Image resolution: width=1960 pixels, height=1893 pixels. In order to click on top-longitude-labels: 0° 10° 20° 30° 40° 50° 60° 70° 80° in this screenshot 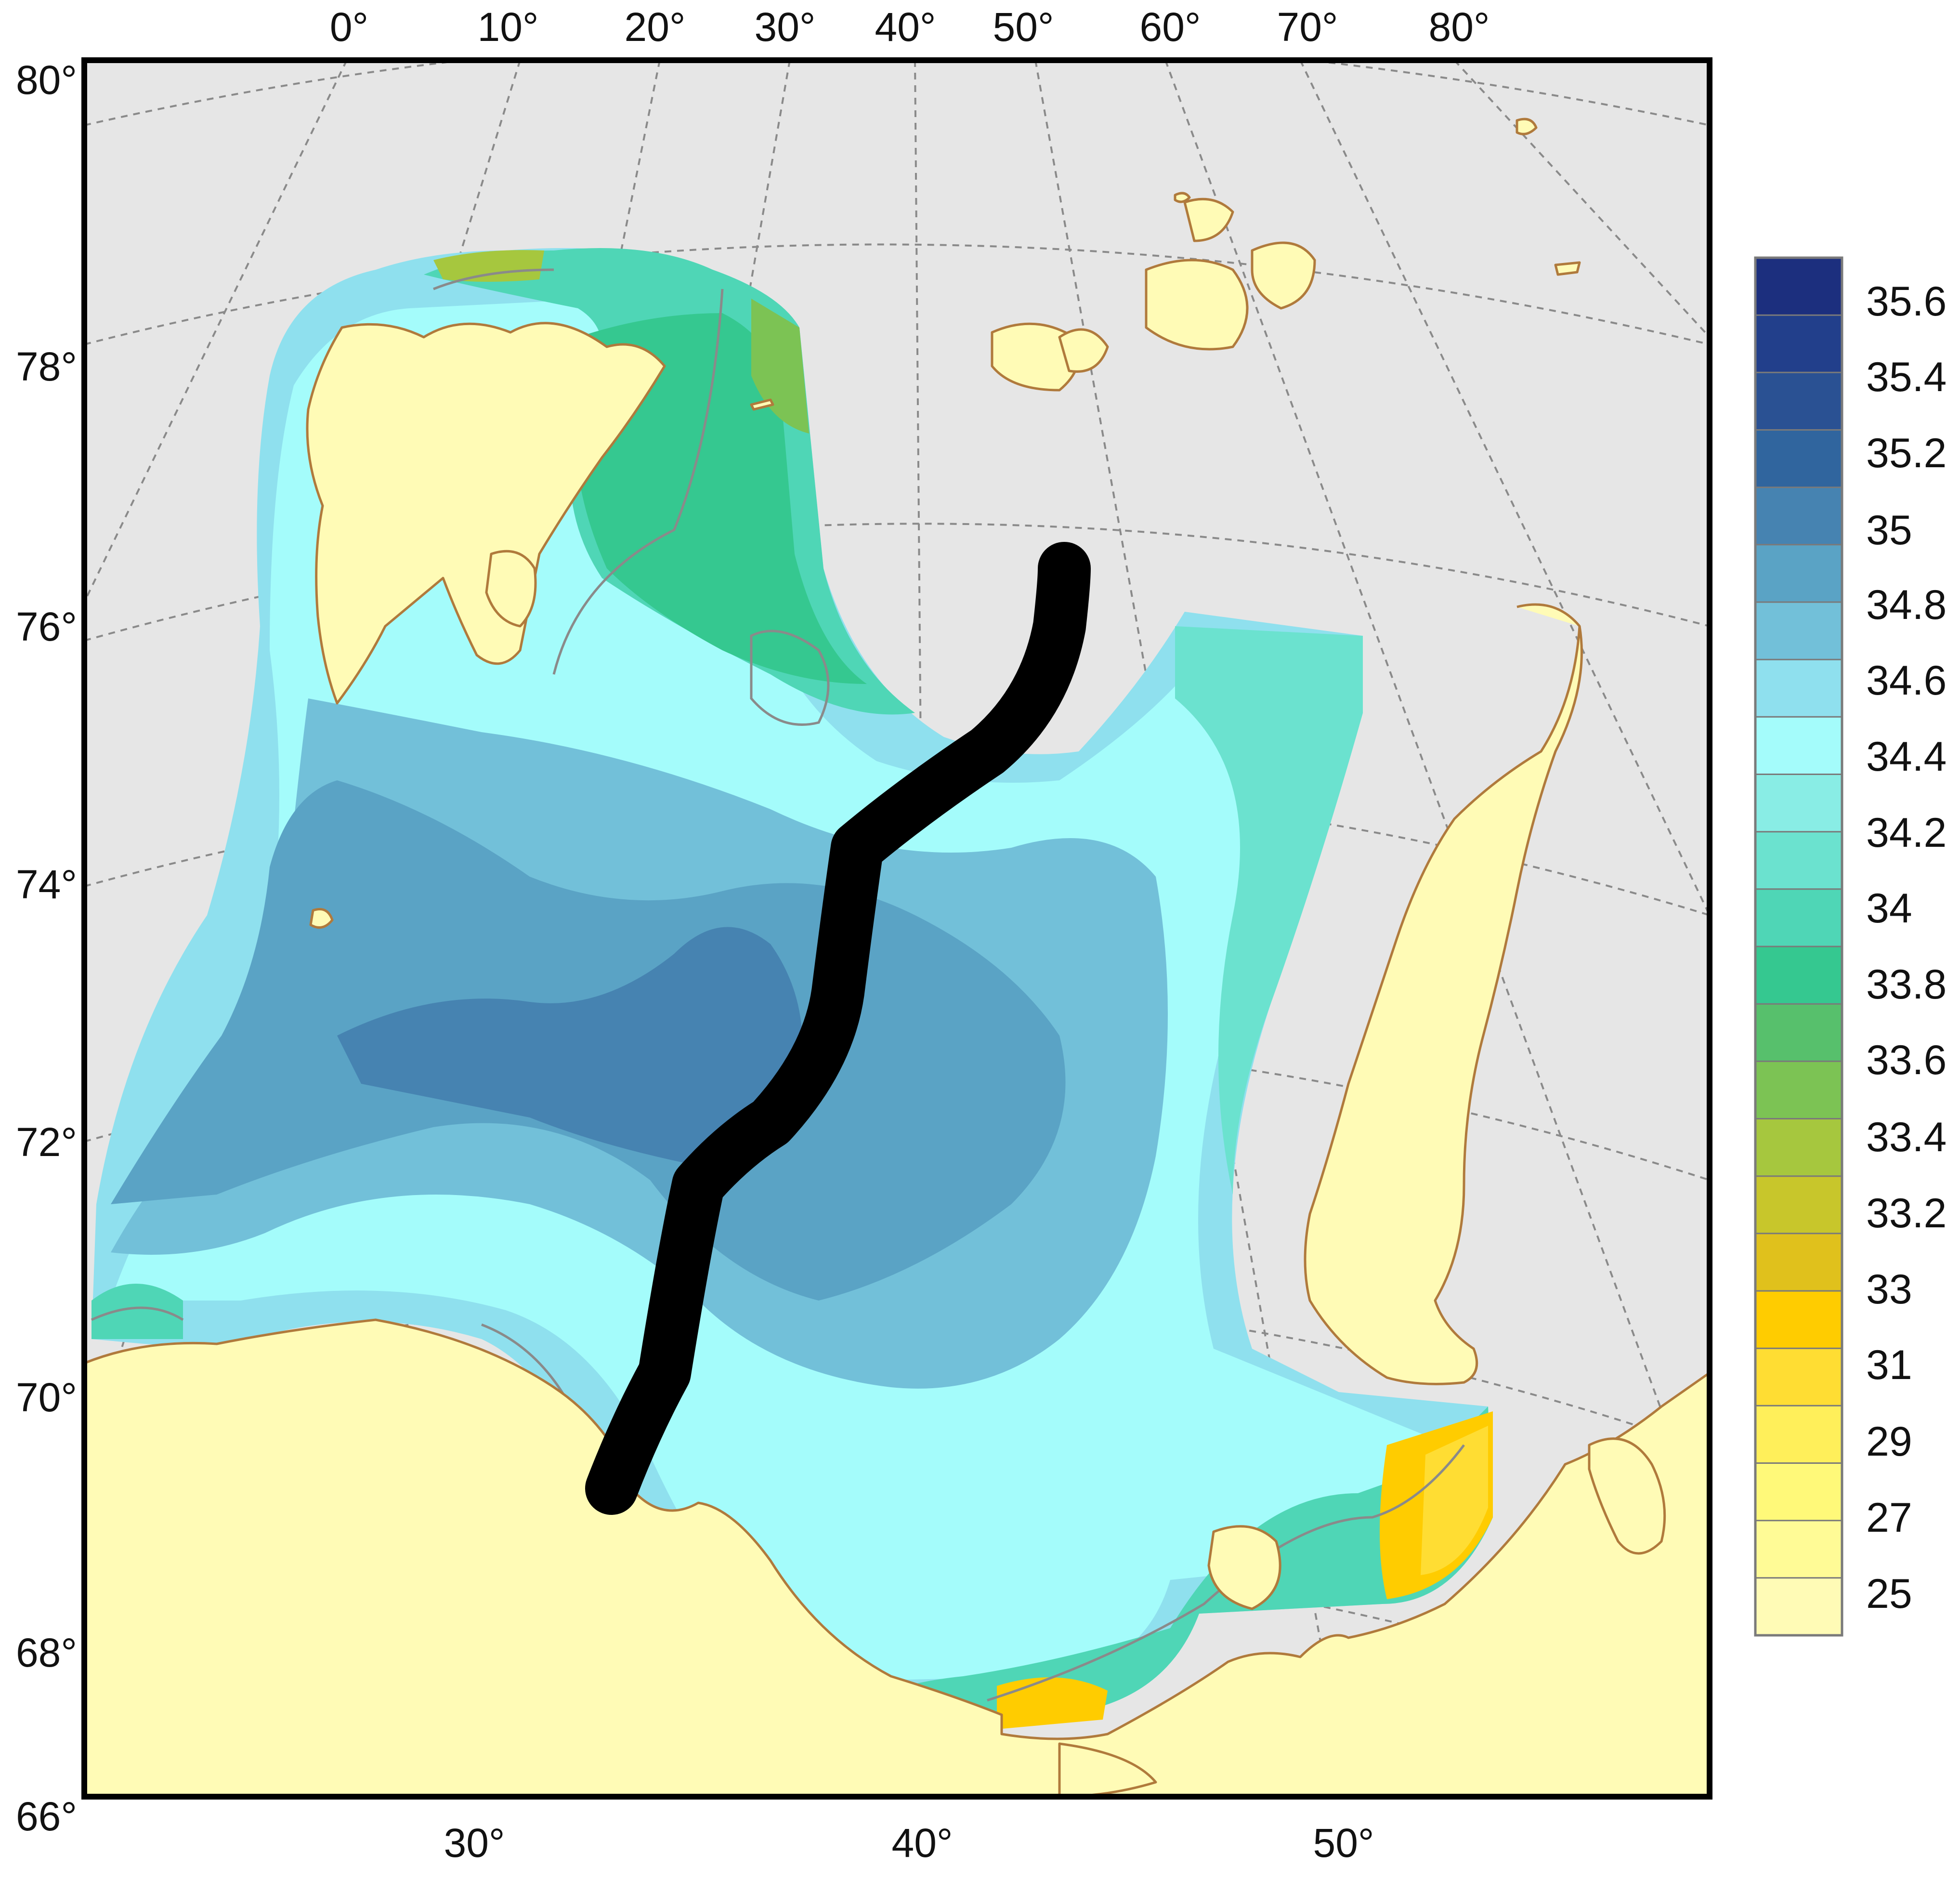, I will do `click(910, 27)`.